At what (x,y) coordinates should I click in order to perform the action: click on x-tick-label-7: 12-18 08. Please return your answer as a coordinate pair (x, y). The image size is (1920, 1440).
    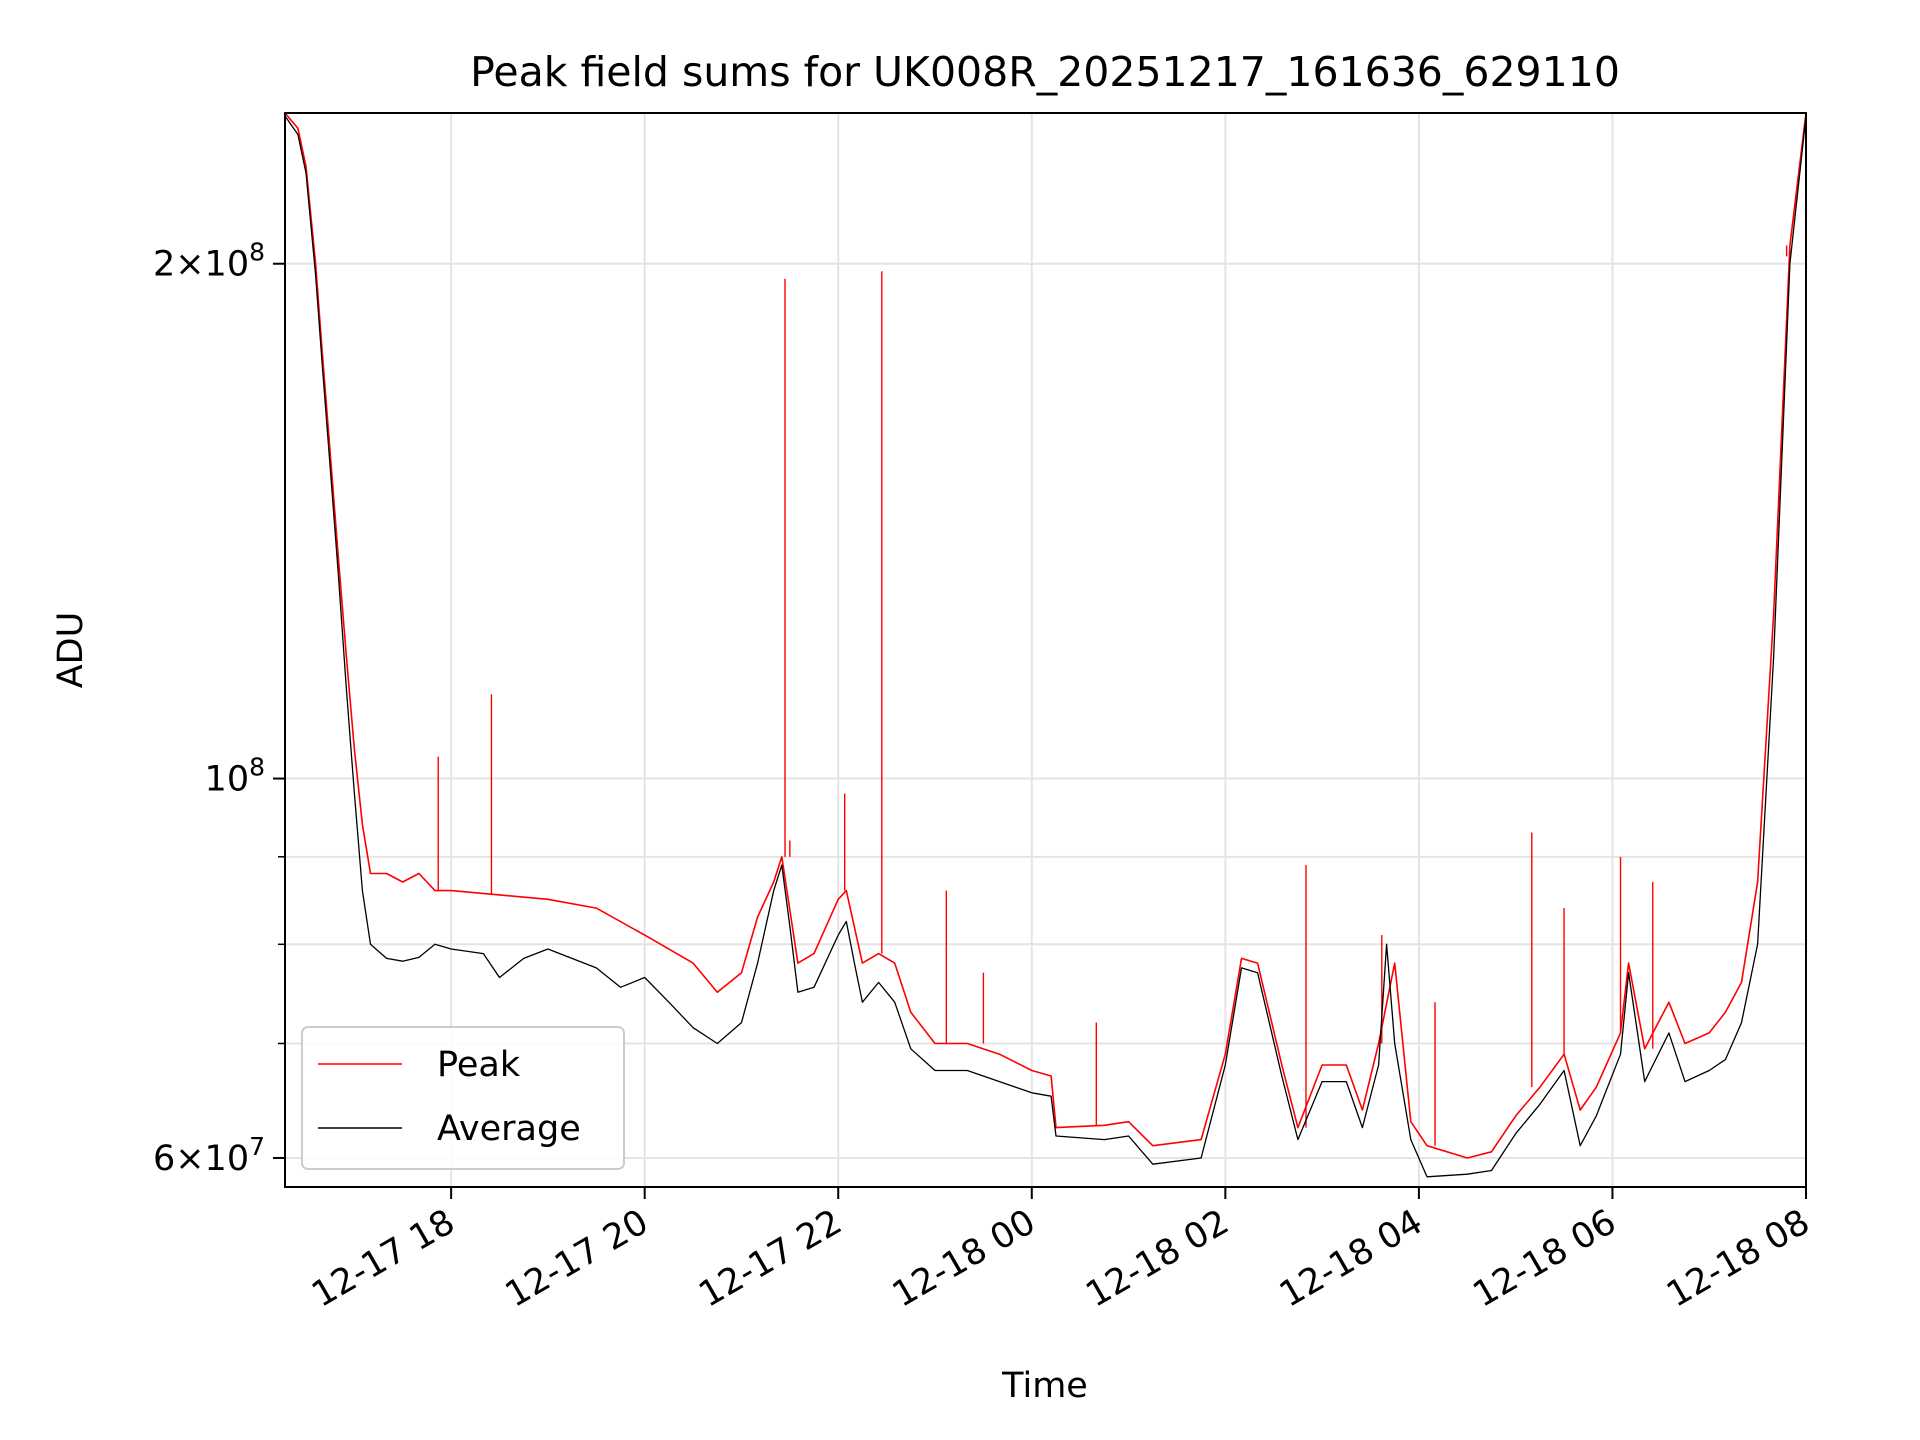
    Looking at the image, I should click on (1738, 1258).